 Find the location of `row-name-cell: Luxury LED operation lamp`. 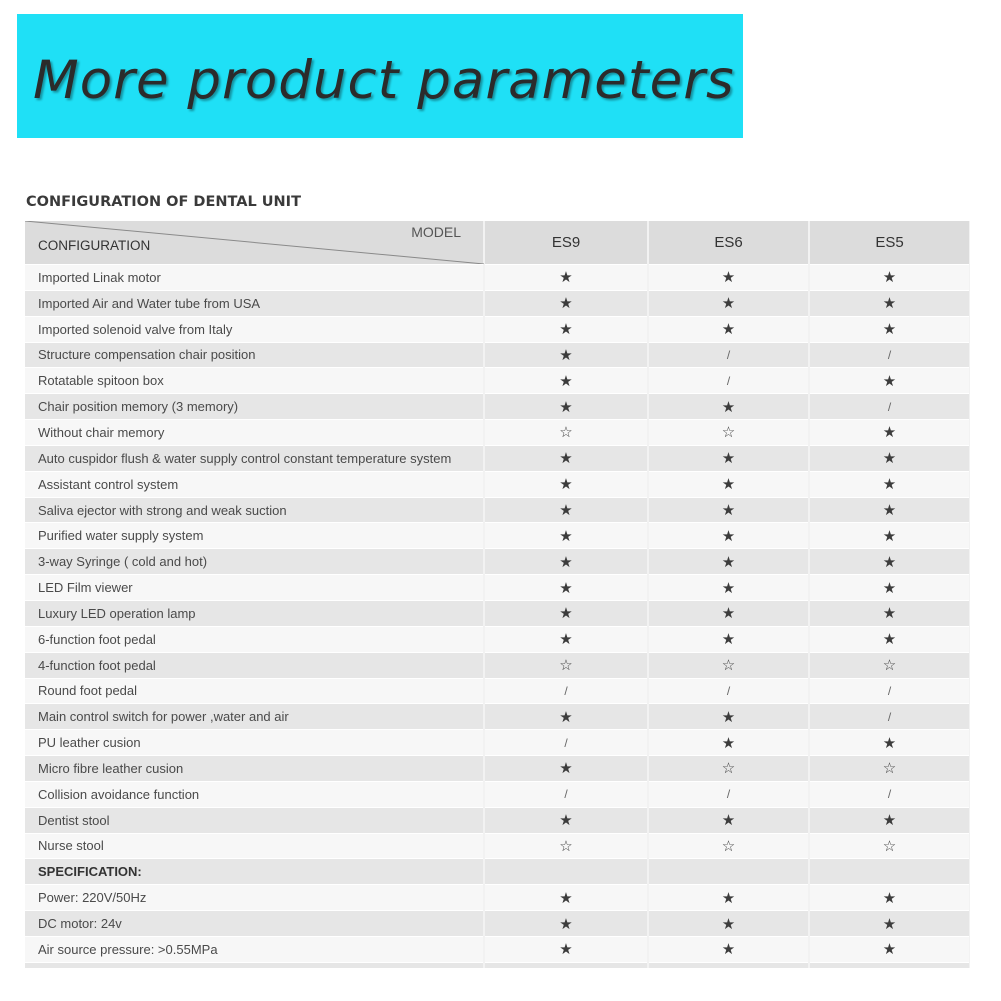

row-name-cell: Luxury LED operation lamp is located at coordinates (255, 613).